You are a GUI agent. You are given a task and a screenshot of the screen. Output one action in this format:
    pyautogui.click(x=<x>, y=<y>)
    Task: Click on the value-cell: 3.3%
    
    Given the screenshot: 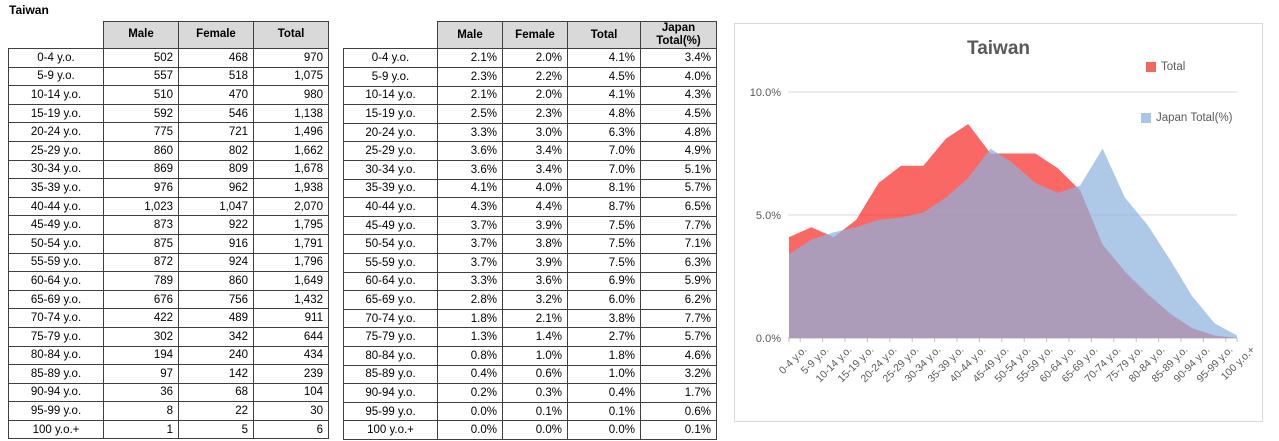 What is the action you would take?
    pyautogui.click(x=470, y=281)
    